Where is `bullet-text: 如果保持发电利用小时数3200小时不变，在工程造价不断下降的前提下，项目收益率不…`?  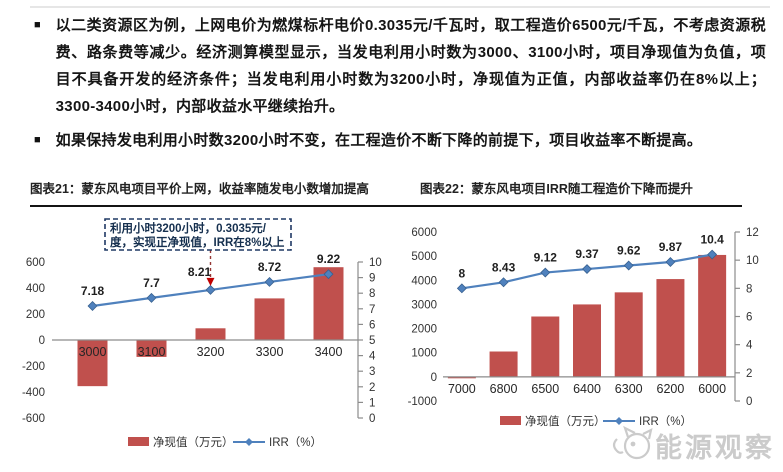 bullet-text: 如果保持发电利用小时数3200小时不变，在工程造价不断下降的前提下，项目收益率不… is located at coordinates (379, 140).